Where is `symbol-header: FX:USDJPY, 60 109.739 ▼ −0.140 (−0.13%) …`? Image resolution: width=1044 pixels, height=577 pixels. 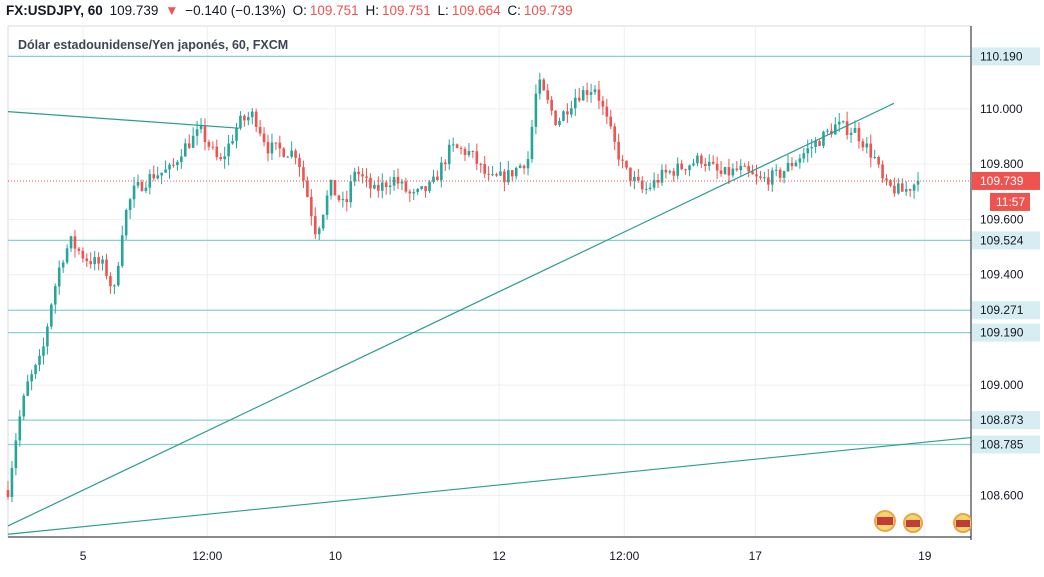
symbol-header: FX:USDJPY, 60 109.739 ▼ −0.140 (−0.13%) … is located at coordinates (291, 12).